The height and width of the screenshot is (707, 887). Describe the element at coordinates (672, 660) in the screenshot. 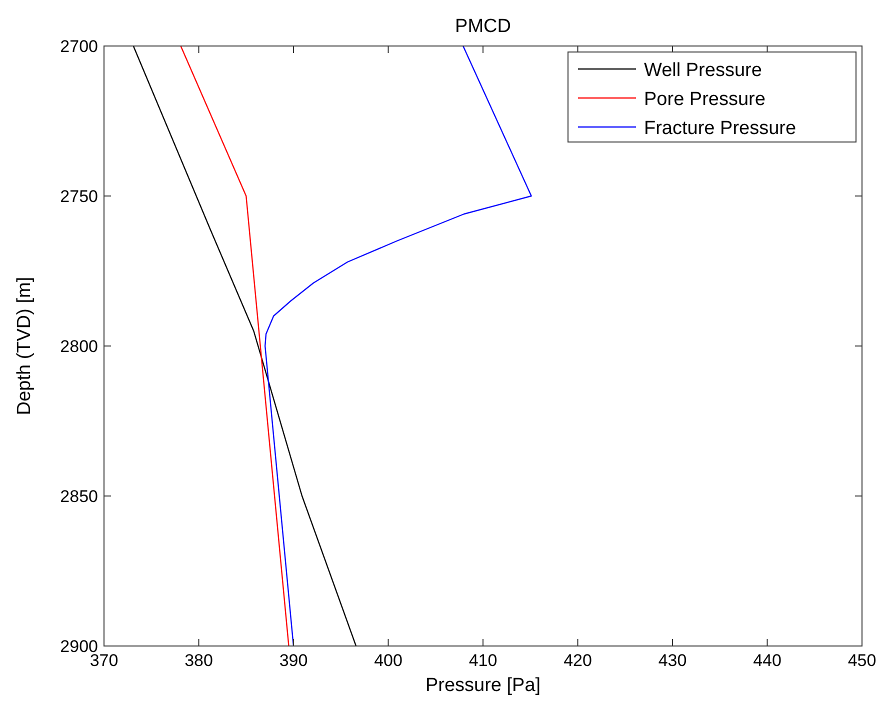

I see `x-tick-label: 430` at that location.